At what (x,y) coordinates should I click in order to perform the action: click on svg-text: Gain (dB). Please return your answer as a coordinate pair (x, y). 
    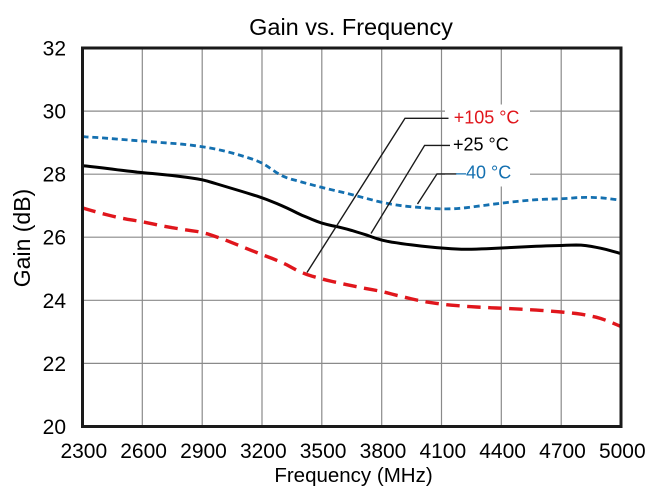
    Looking at the image, I should click on (22, 238).